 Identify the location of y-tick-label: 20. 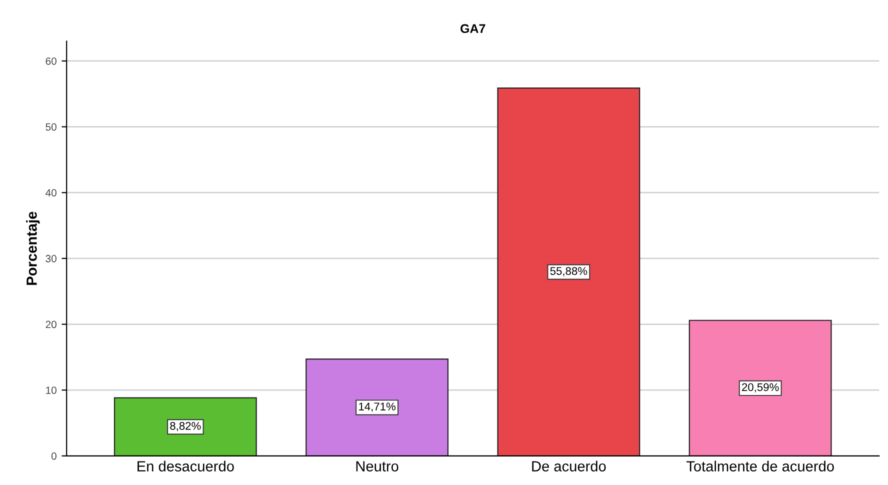
(51, 324).